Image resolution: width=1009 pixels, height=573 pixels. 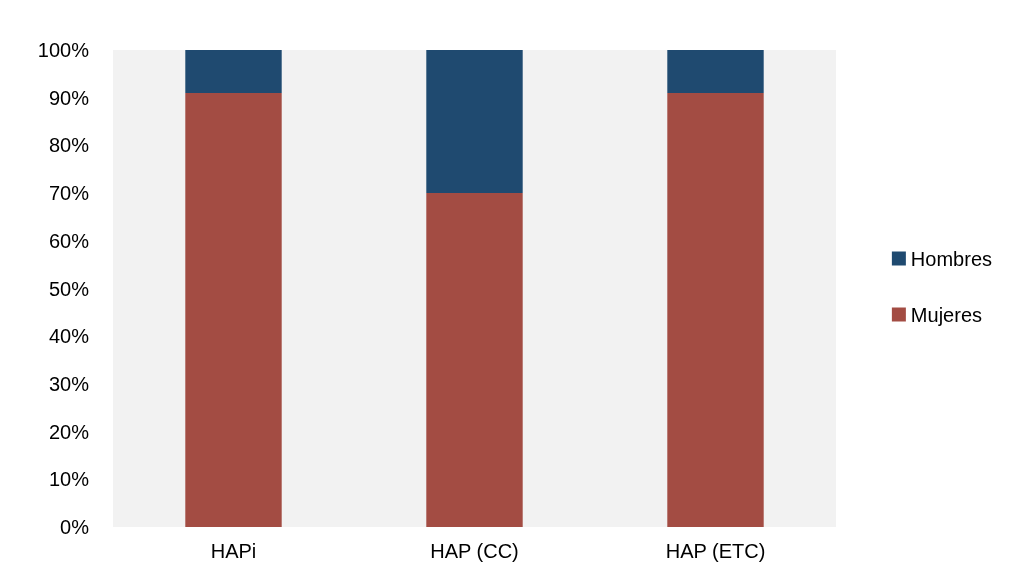 What do you see at coordinates (946, 314) in the screenshot?
I see `legend-label: Mujeres` at bounding box center [946, 314].